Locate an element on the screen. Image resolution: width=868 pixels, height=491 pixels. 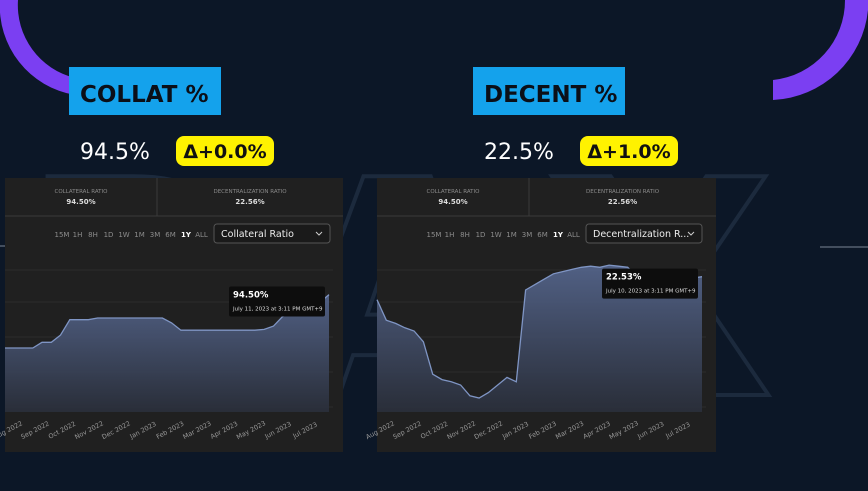
delta: Δ+0.0% is located at coordinates (224, 152).